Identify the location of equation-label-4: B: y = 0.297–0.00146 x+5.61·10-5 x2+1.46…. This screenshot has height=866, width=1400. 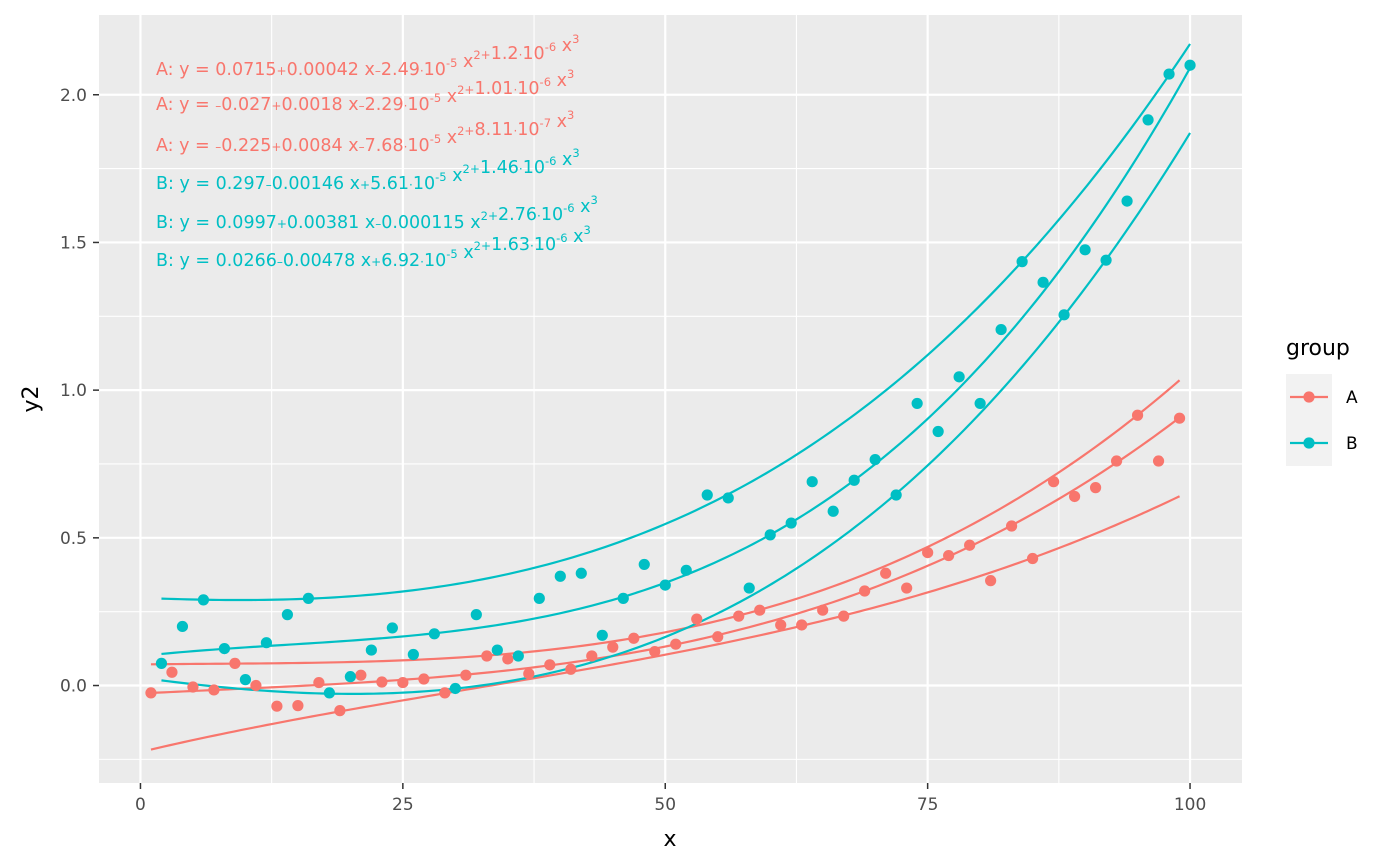
(368, 170).